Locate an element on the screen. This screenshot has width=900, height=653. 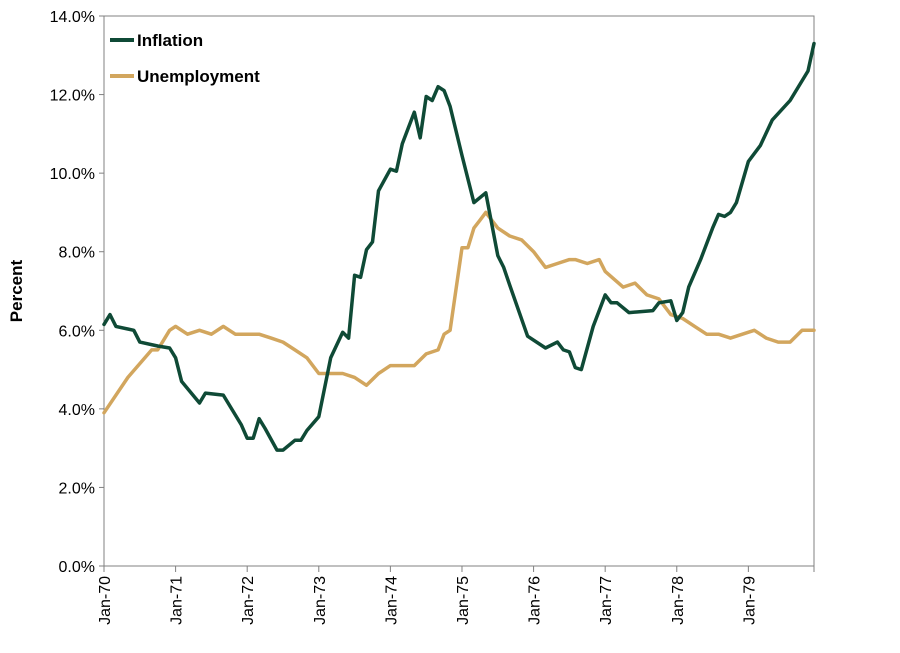
x-tick-label: Jan-77 is located at coordinates (606, 600).